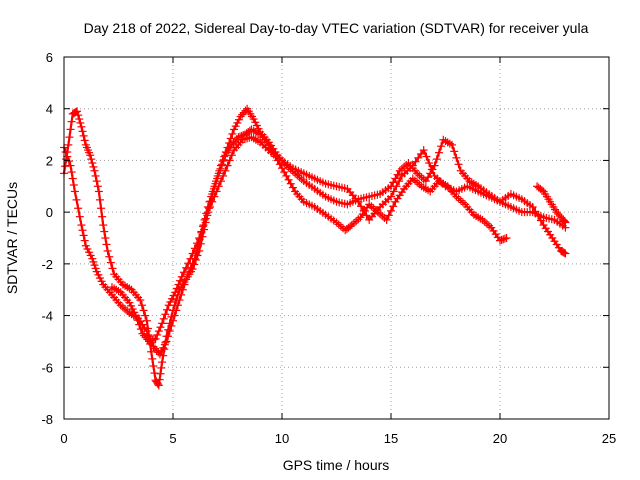 The height and width of the screenshot is (480, 640). I want to click on series-track-d, so click(551, 204).